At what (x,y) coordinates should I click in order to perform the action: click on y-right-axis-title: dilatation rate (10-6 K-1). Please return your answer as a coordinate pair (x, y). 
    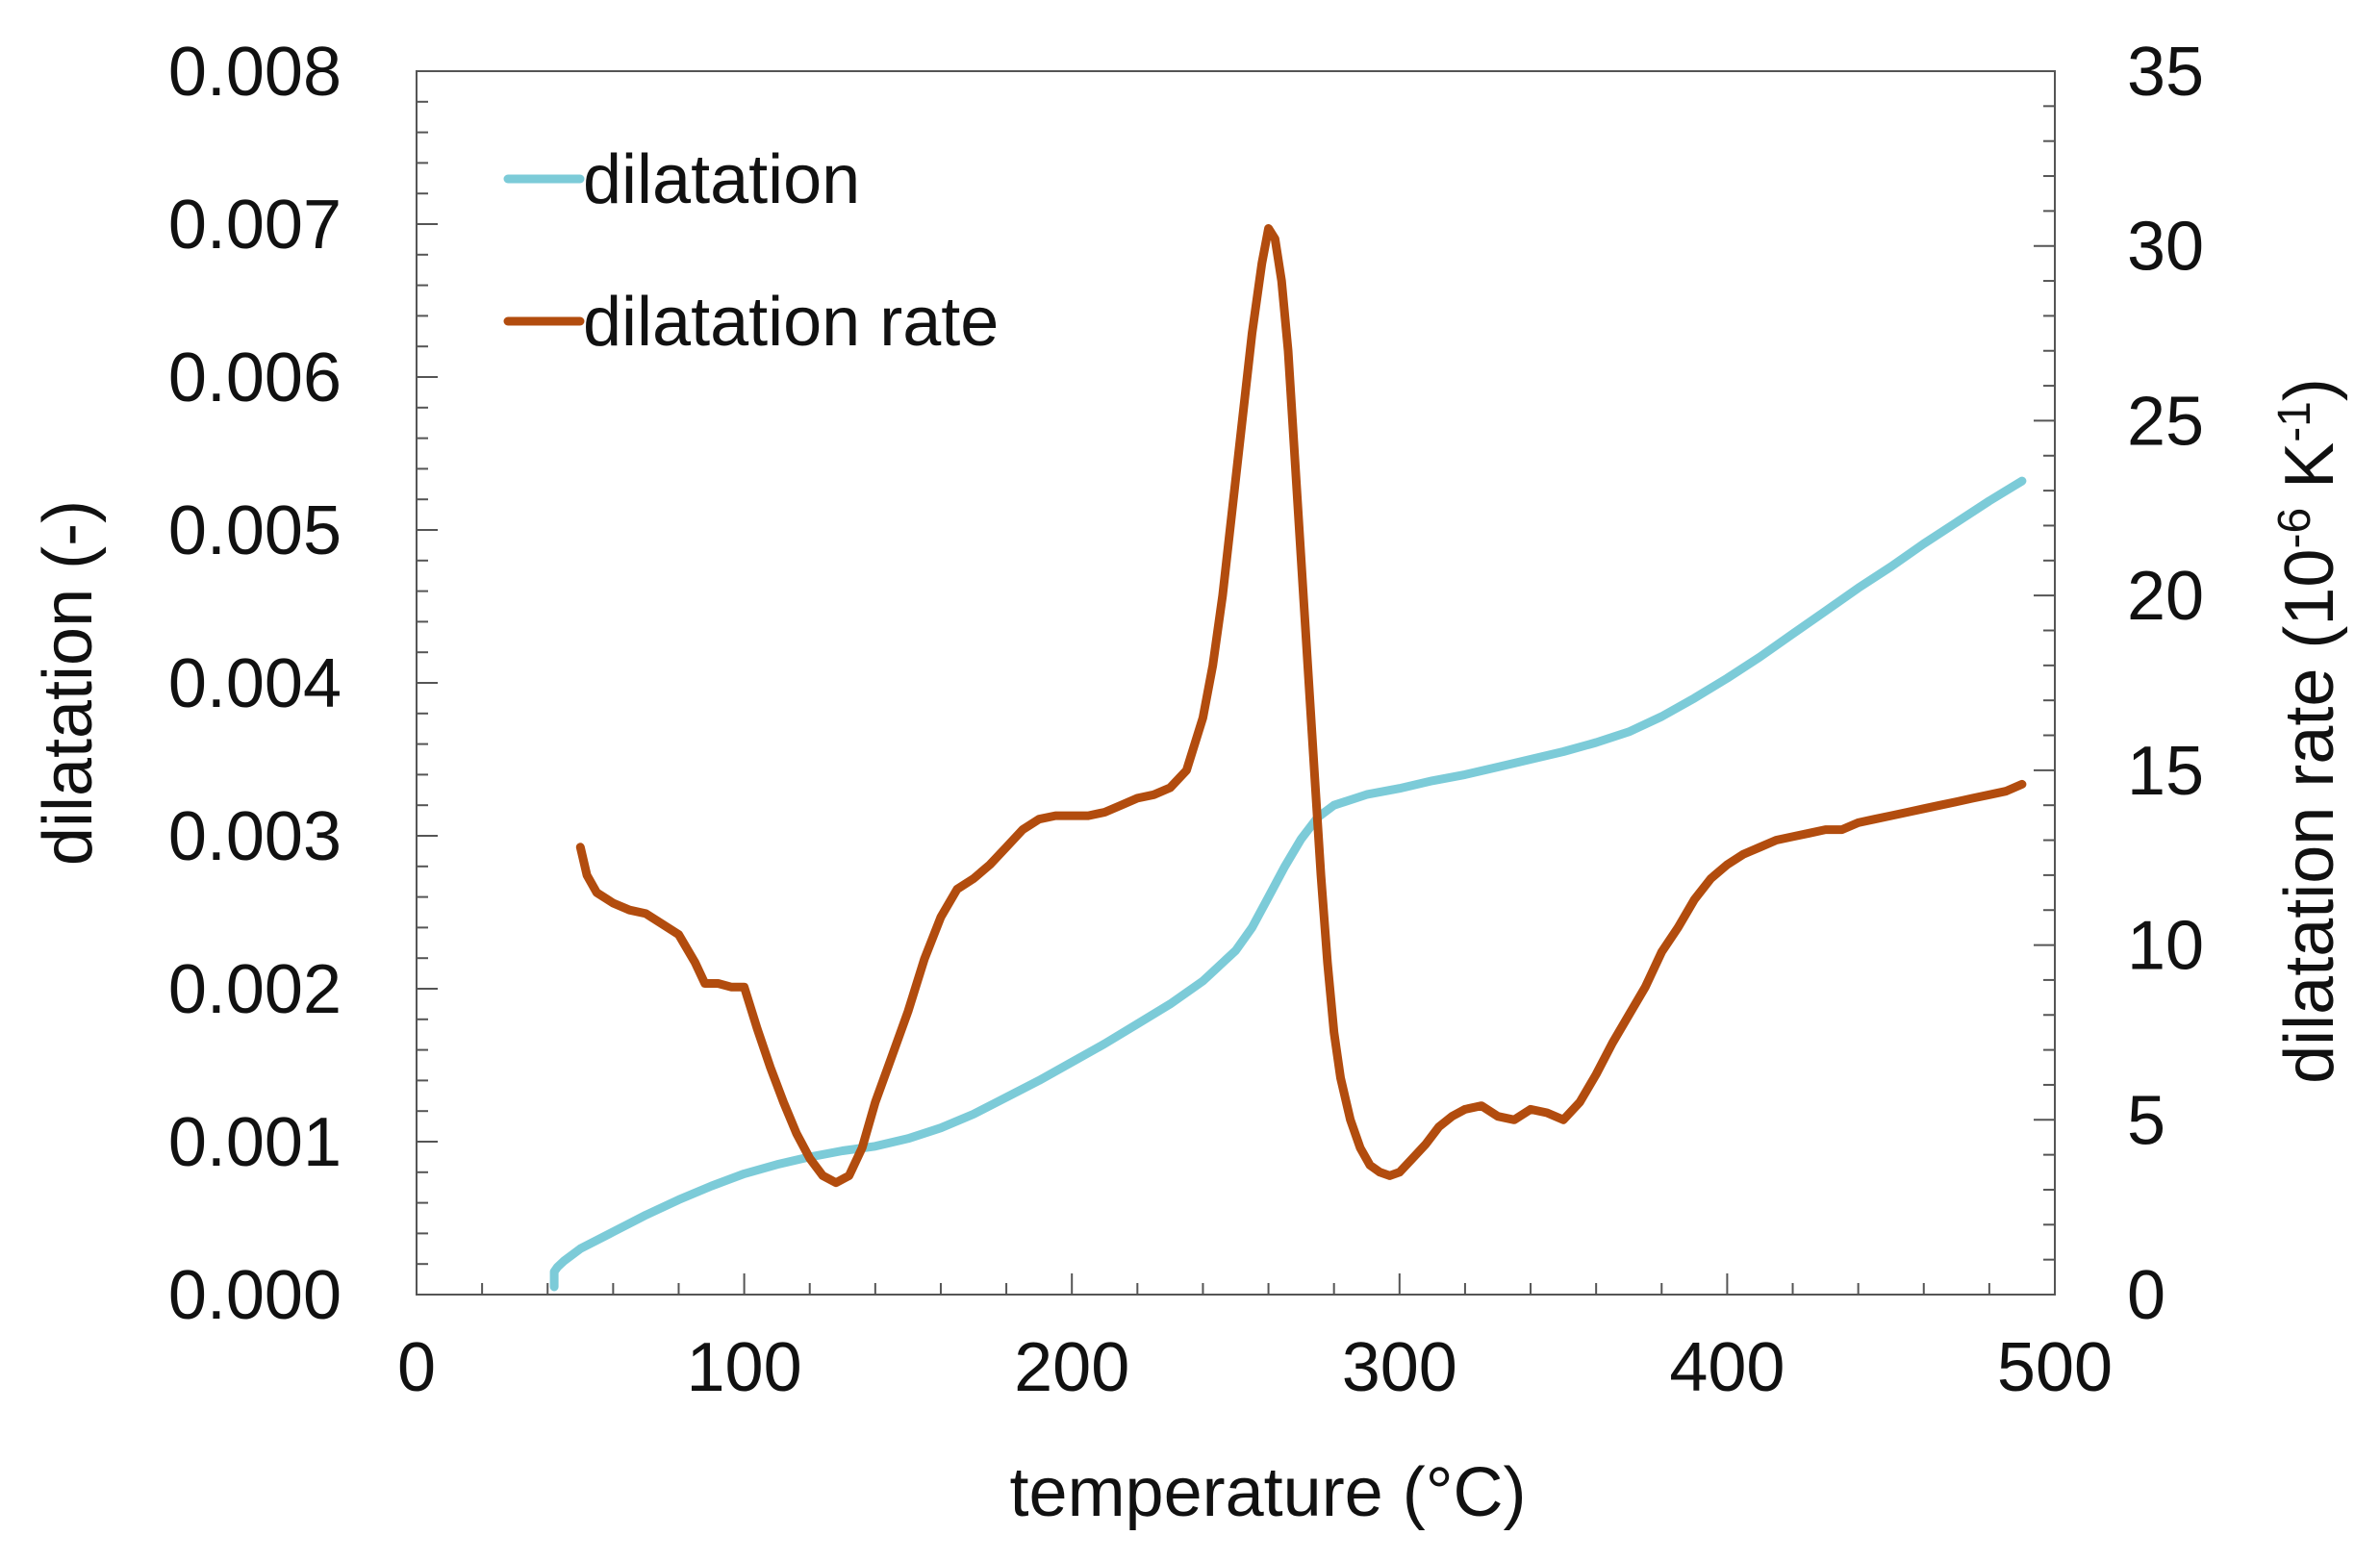
    Looking at the image, I should click on (2309, 731).